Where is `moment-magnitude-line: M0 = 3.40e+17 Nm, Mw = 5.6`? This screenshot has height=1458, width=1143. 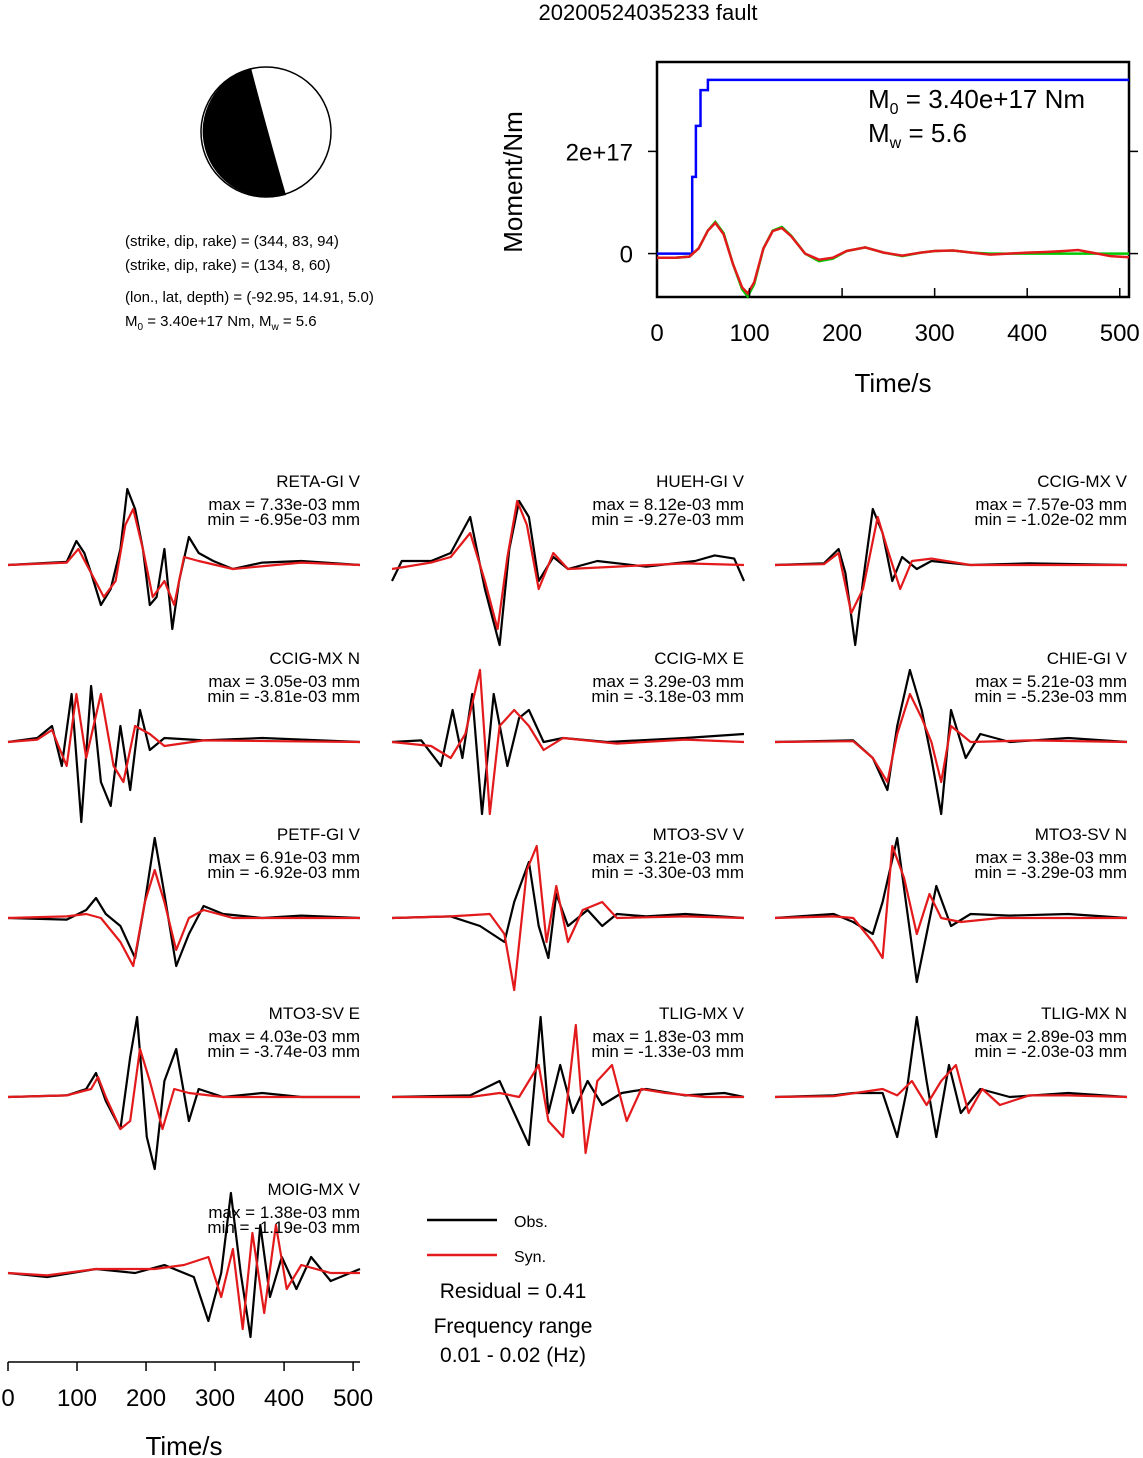 moment-magnitude-line: M0 = 3.40e+17 Nm, Mw = 5.6 is located at coordinates (221, 323).